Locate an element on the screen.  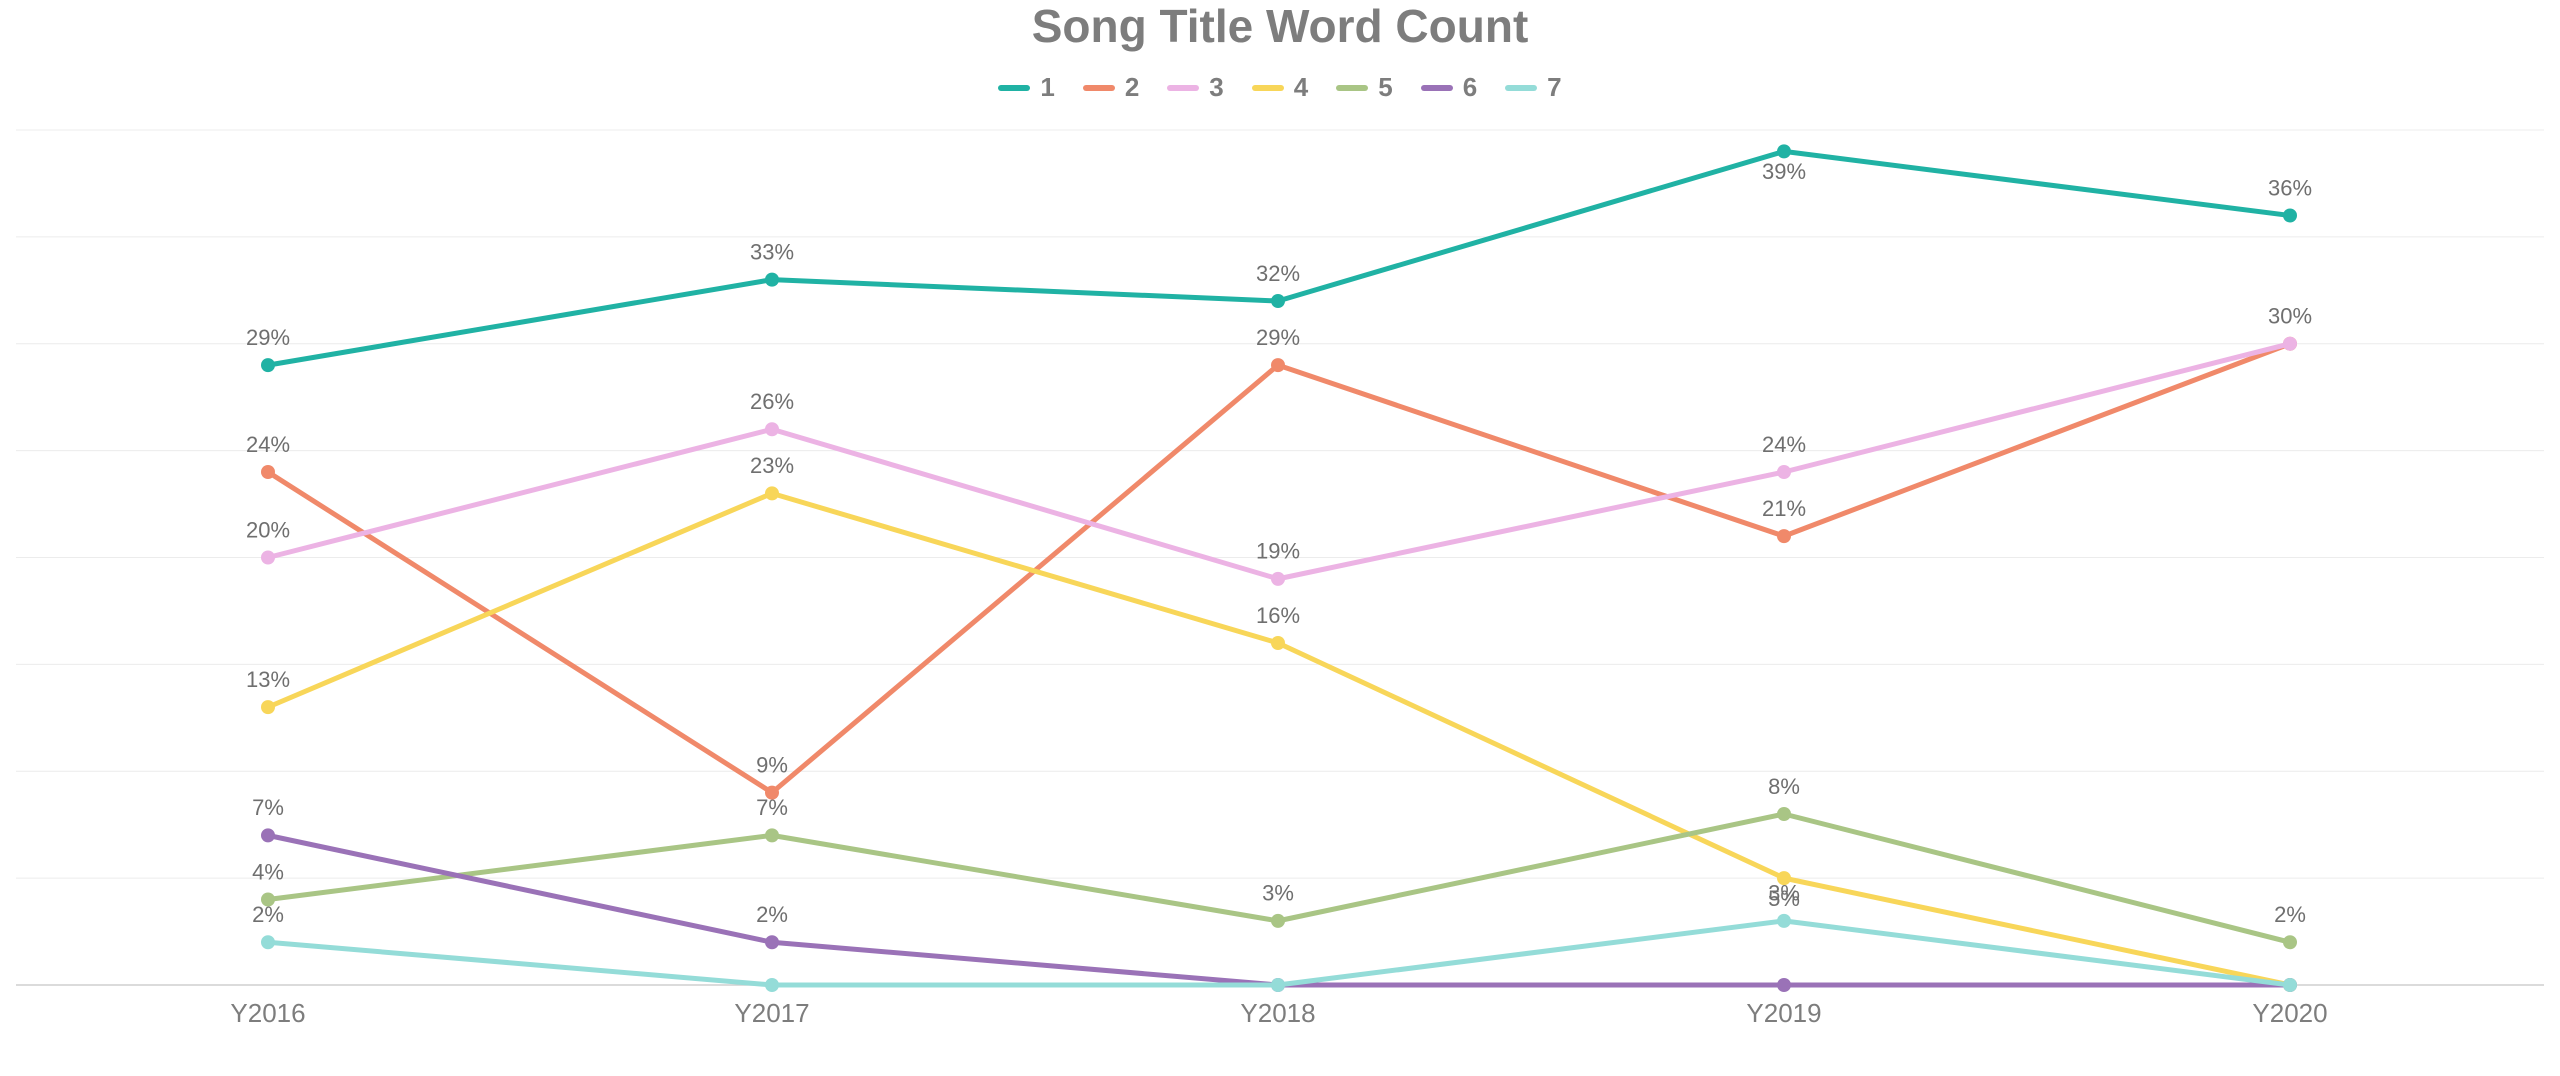
data-label-4-Y2019: 5% is located at coordinates (1784, 898).